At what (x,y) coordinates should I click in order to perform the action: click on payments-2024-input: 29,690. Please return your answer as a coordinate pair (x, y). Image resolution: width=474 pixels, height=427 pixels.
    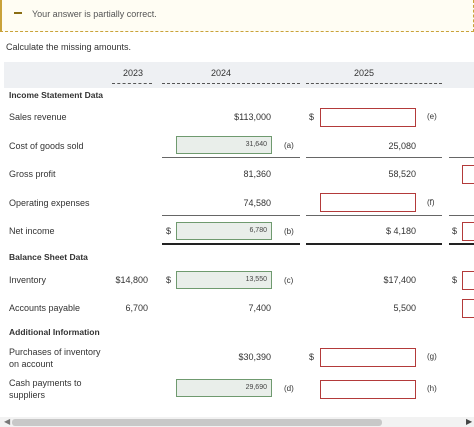
    Looking at the image, I should click on (224, 388).